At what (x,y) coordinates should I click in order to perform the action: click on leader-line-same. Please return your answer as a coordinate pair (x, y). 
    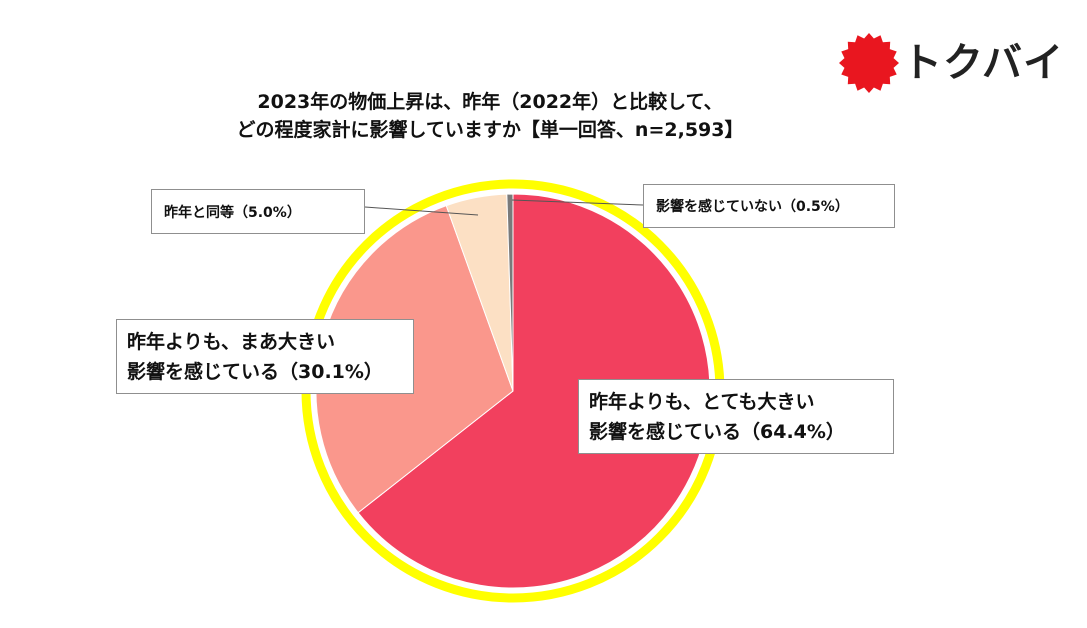
    Looking at the image, I should click on (421, 211).